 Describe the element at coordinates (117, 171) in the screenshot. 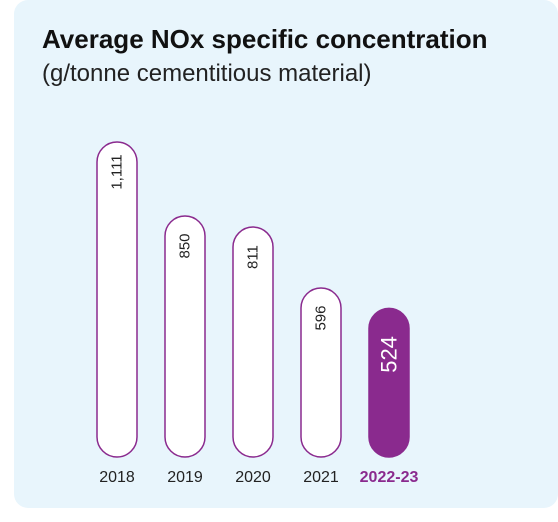

I see `value-label-2018: 1,111` at that location.